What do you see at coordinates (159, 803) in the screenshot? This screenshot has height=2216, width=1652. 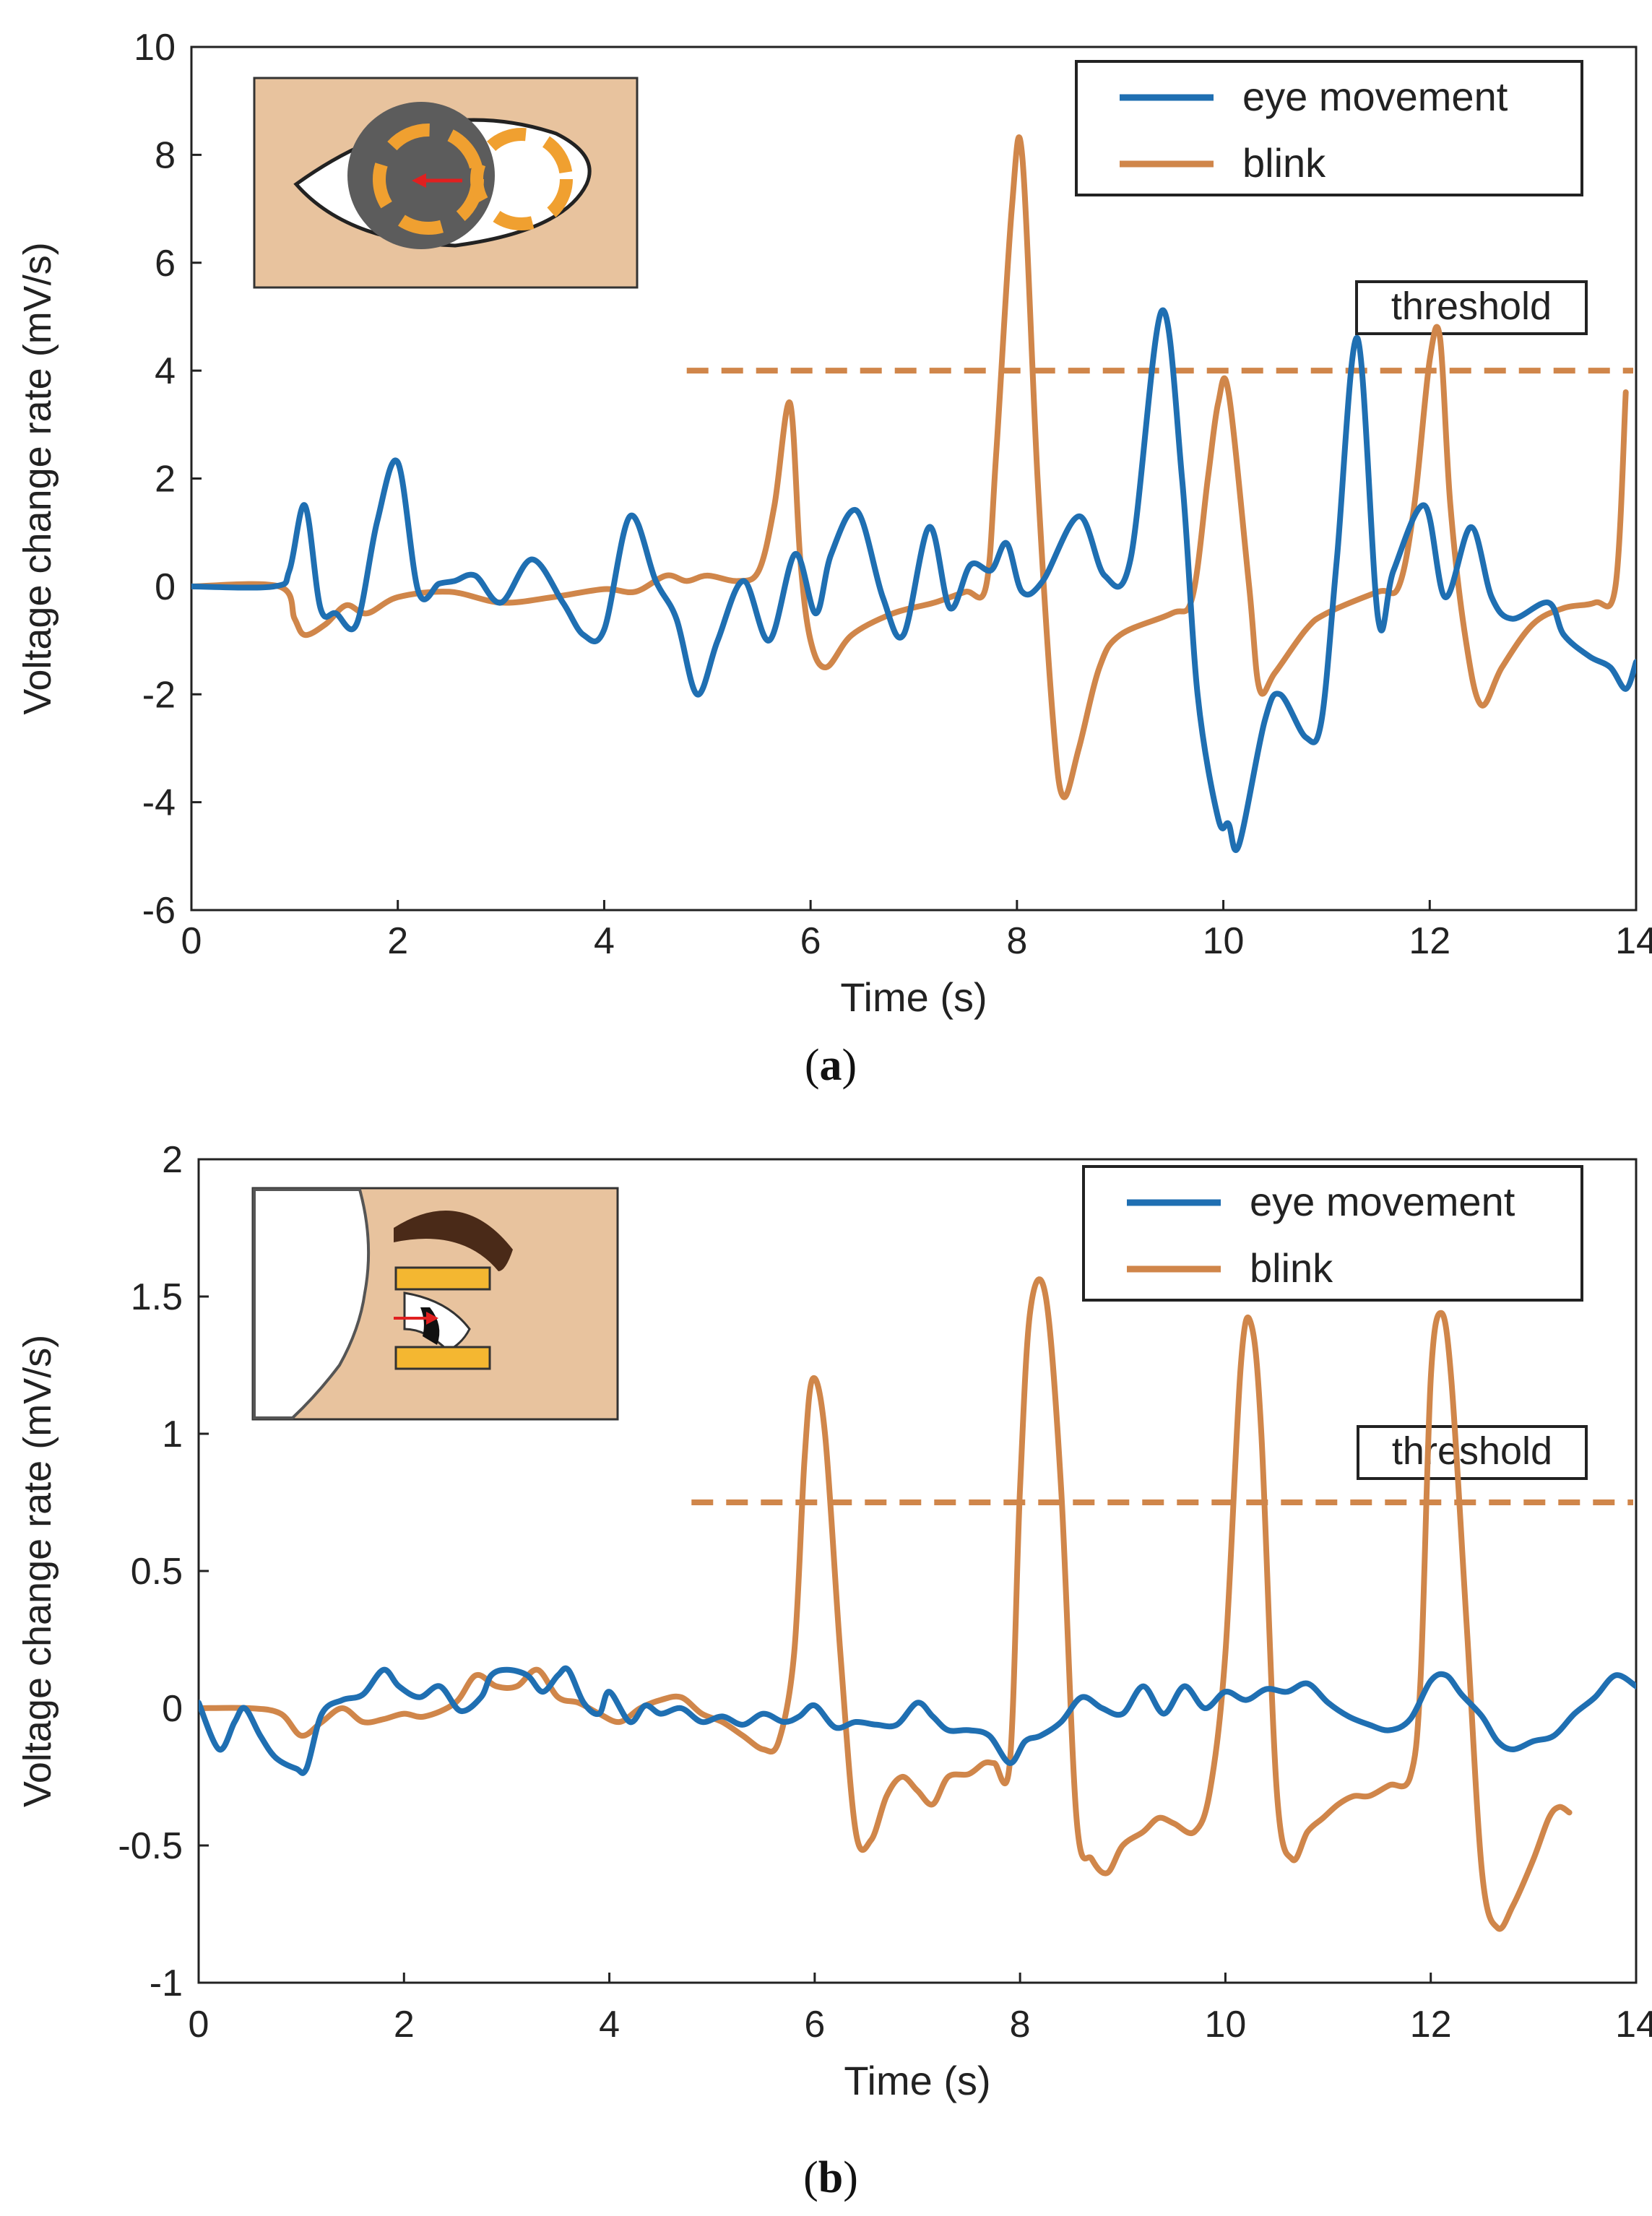 I see `y-tick-label: -4` at bounding box center [159, 803].